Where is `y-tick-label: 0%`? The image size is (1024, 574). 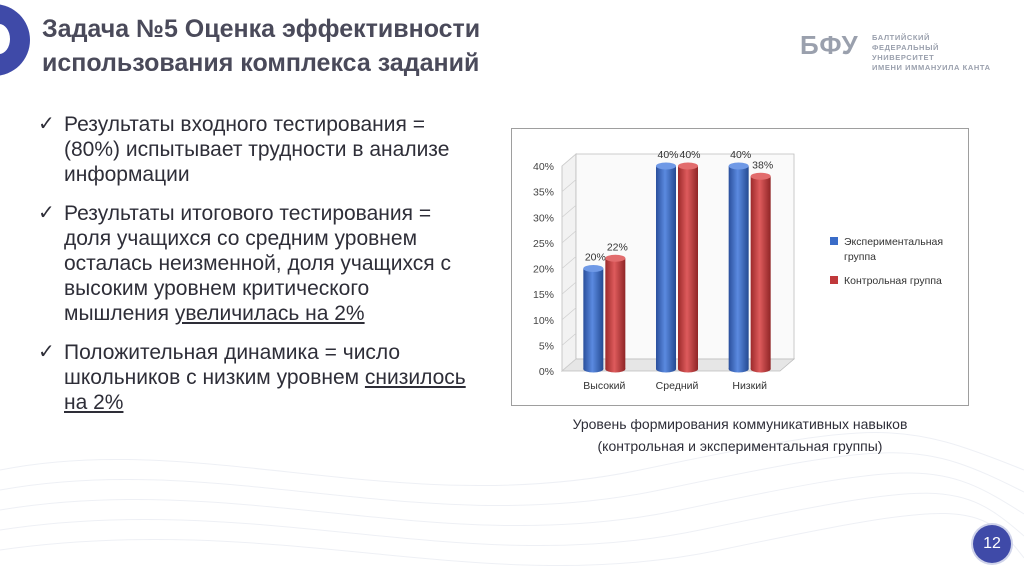
y-tick-label: 0% is located at coordinates (546, 372).